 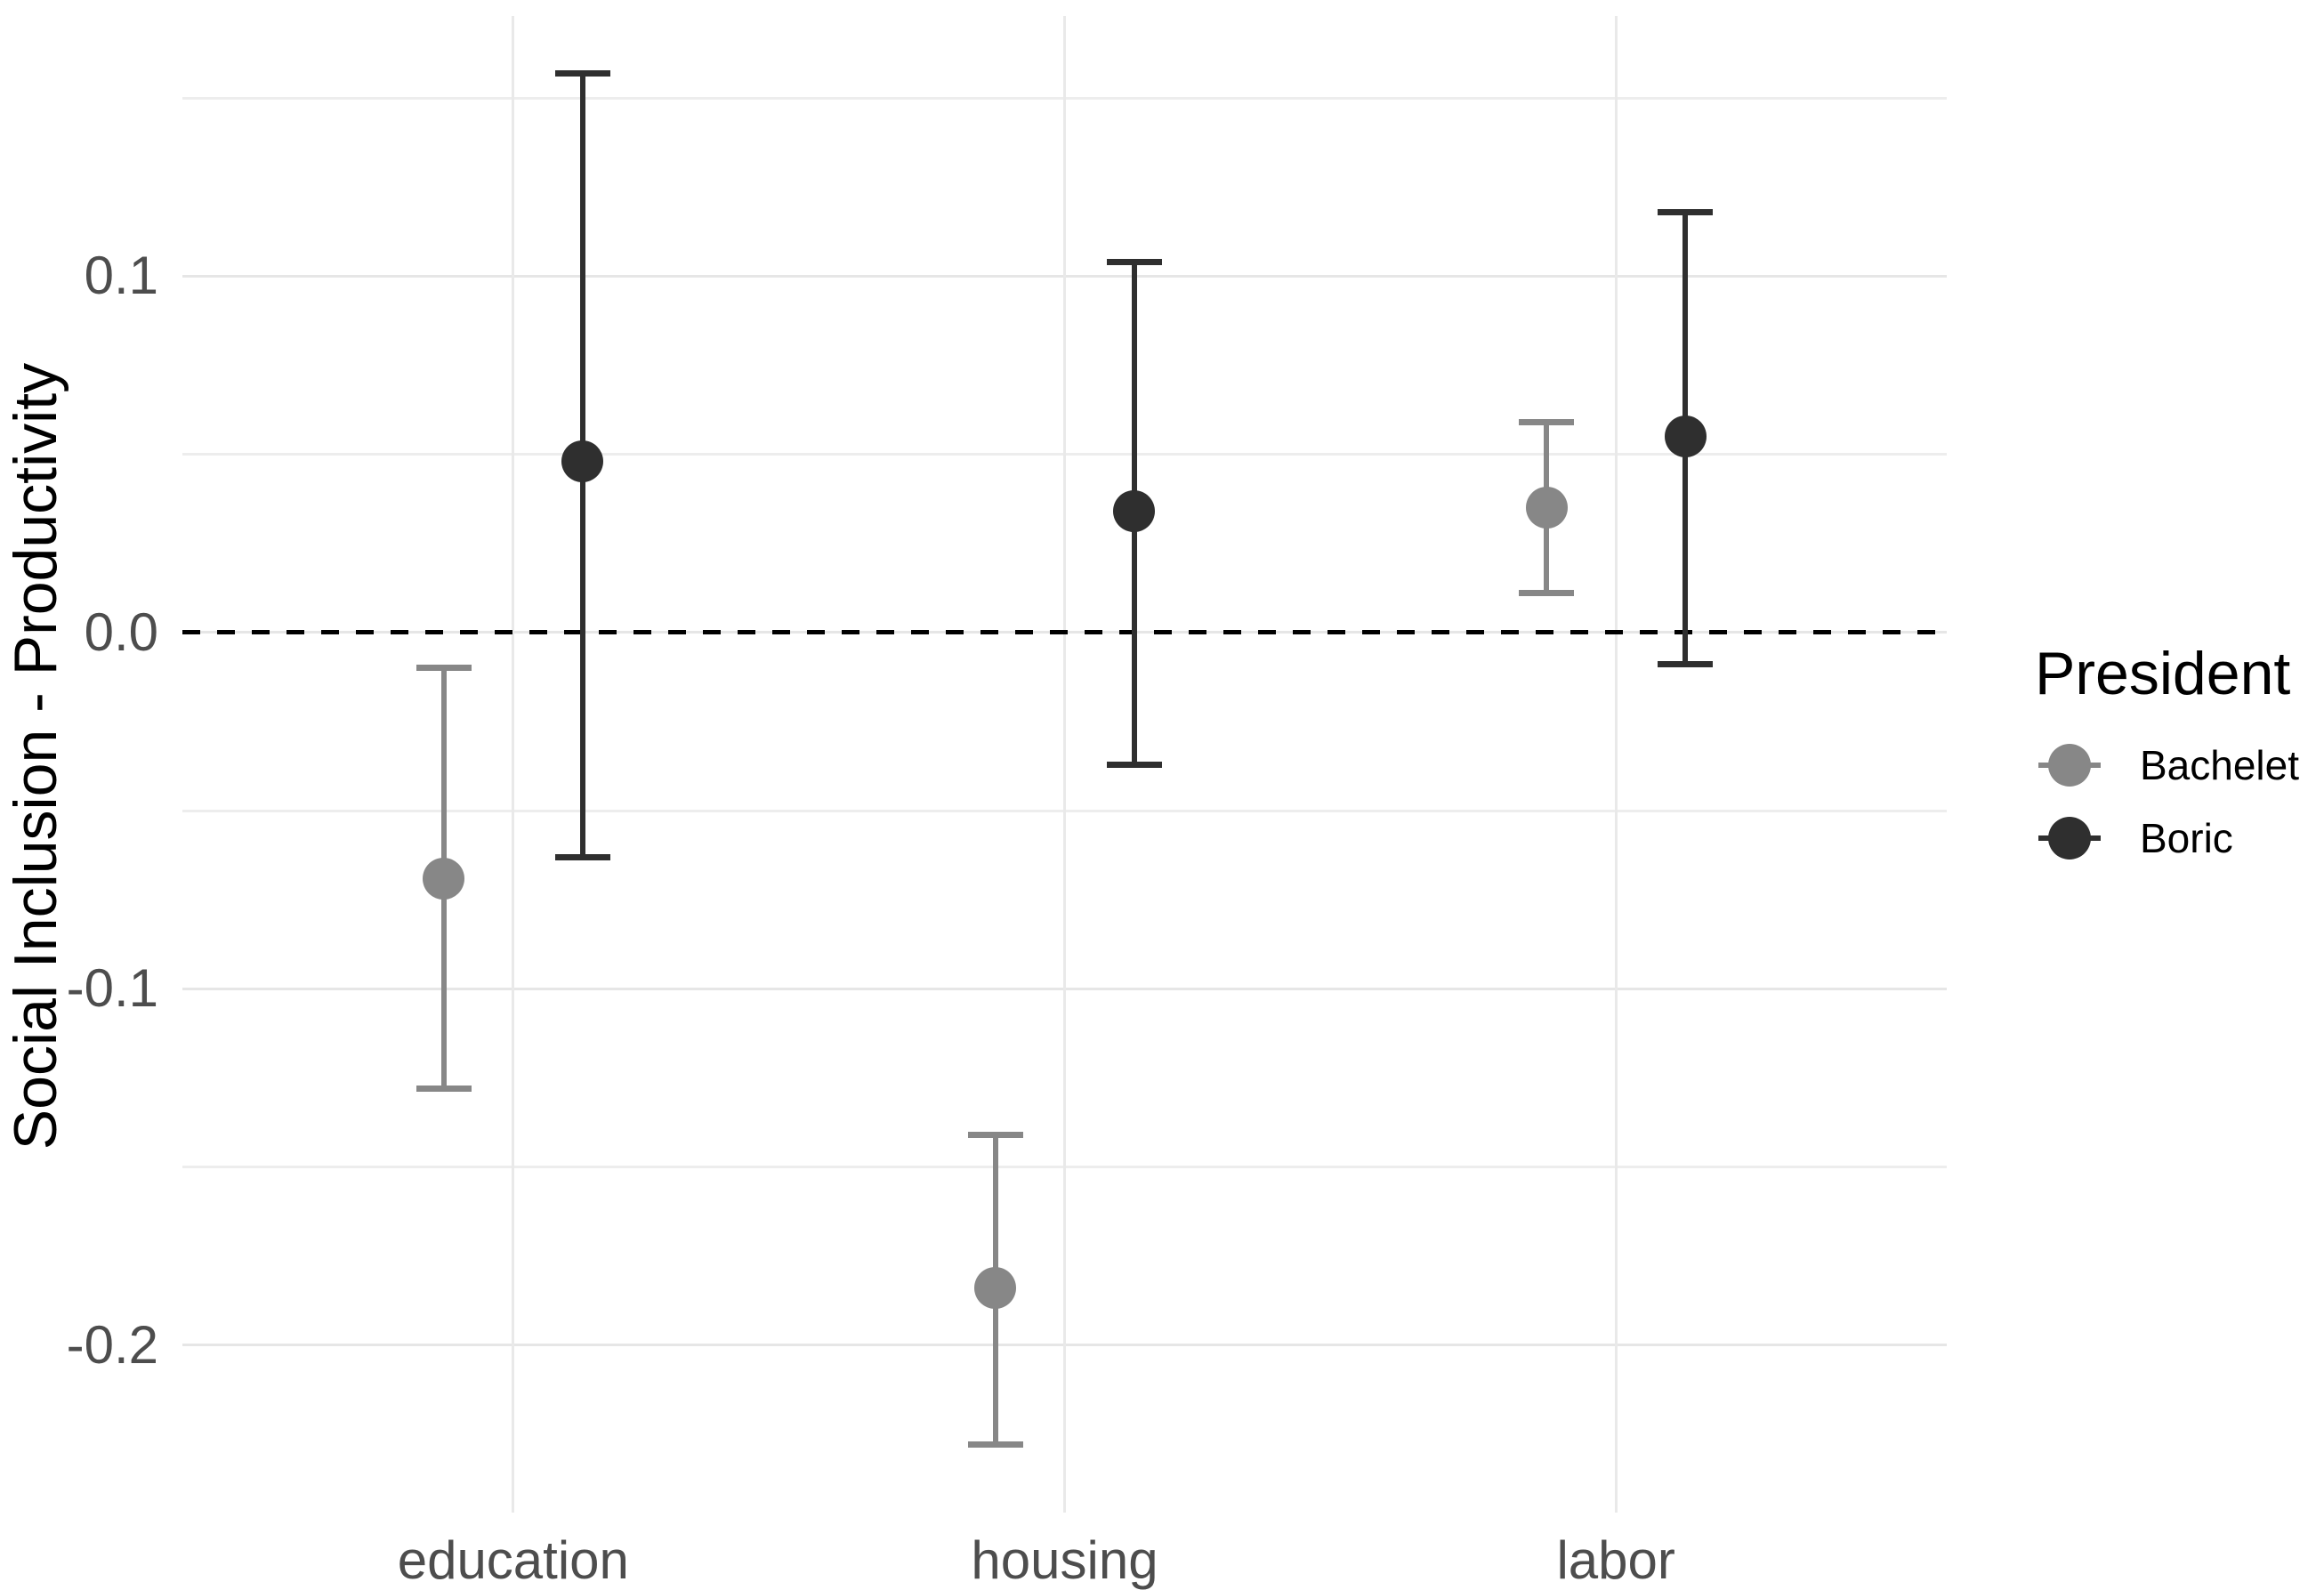 I want to click on x-tick-label-education: education, so click(x=513, y=1560).